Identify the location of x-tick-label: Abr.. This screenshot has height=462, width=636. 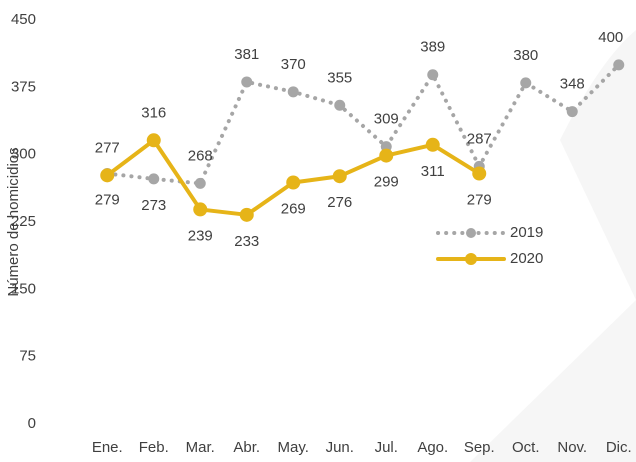
(246, 447).